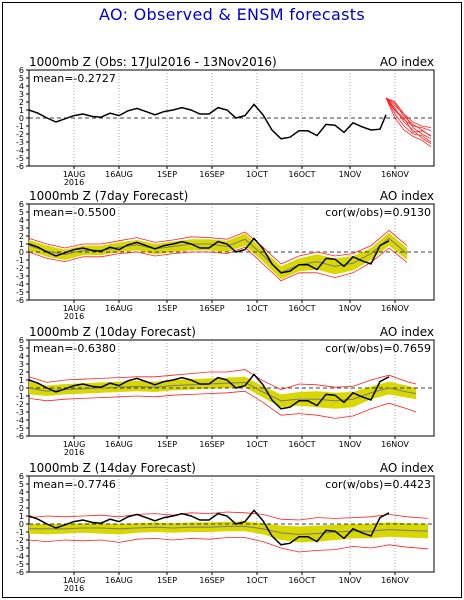 This screenshot has height=600, width=464. Describe the element at coordinates (74, 78) in the screenshot. I see `mean-label: mean=-0.2727` at that location.